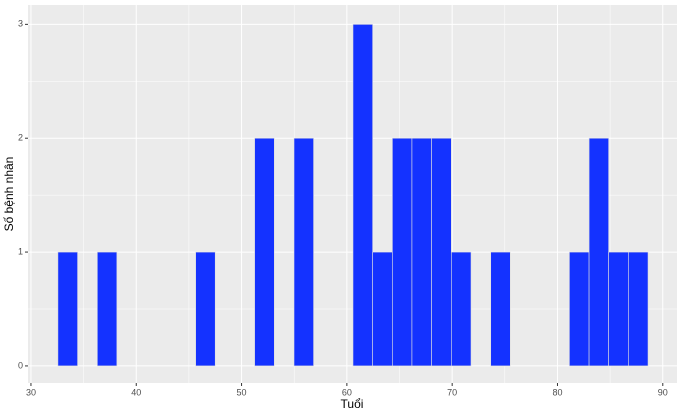  Describe the element at coordinates (20, 24) in the screenshot. I see `y-tick-label: 3` at that location.